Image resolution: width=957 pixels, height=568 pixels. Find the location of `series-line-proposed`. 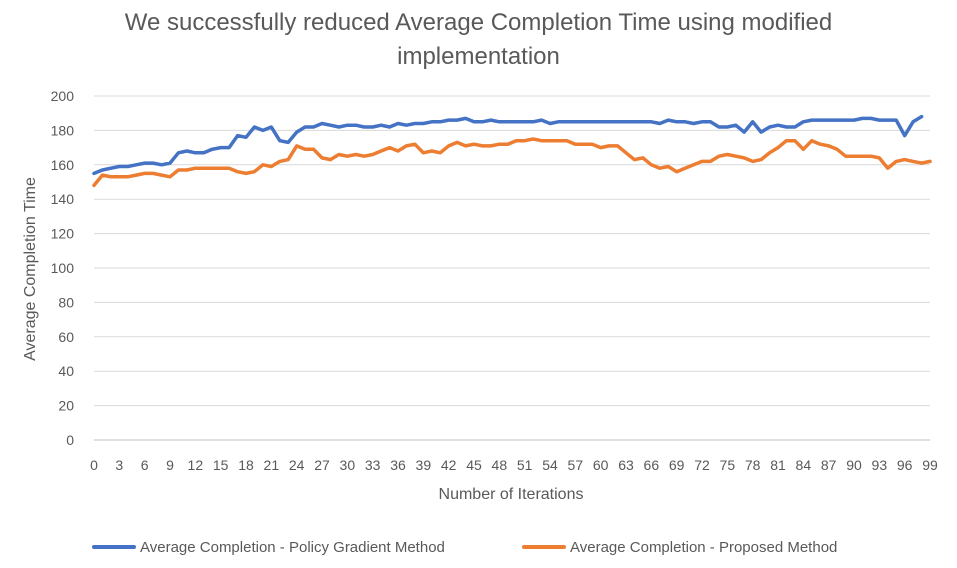

series-line-proposed is located at coordinates (512, 162).